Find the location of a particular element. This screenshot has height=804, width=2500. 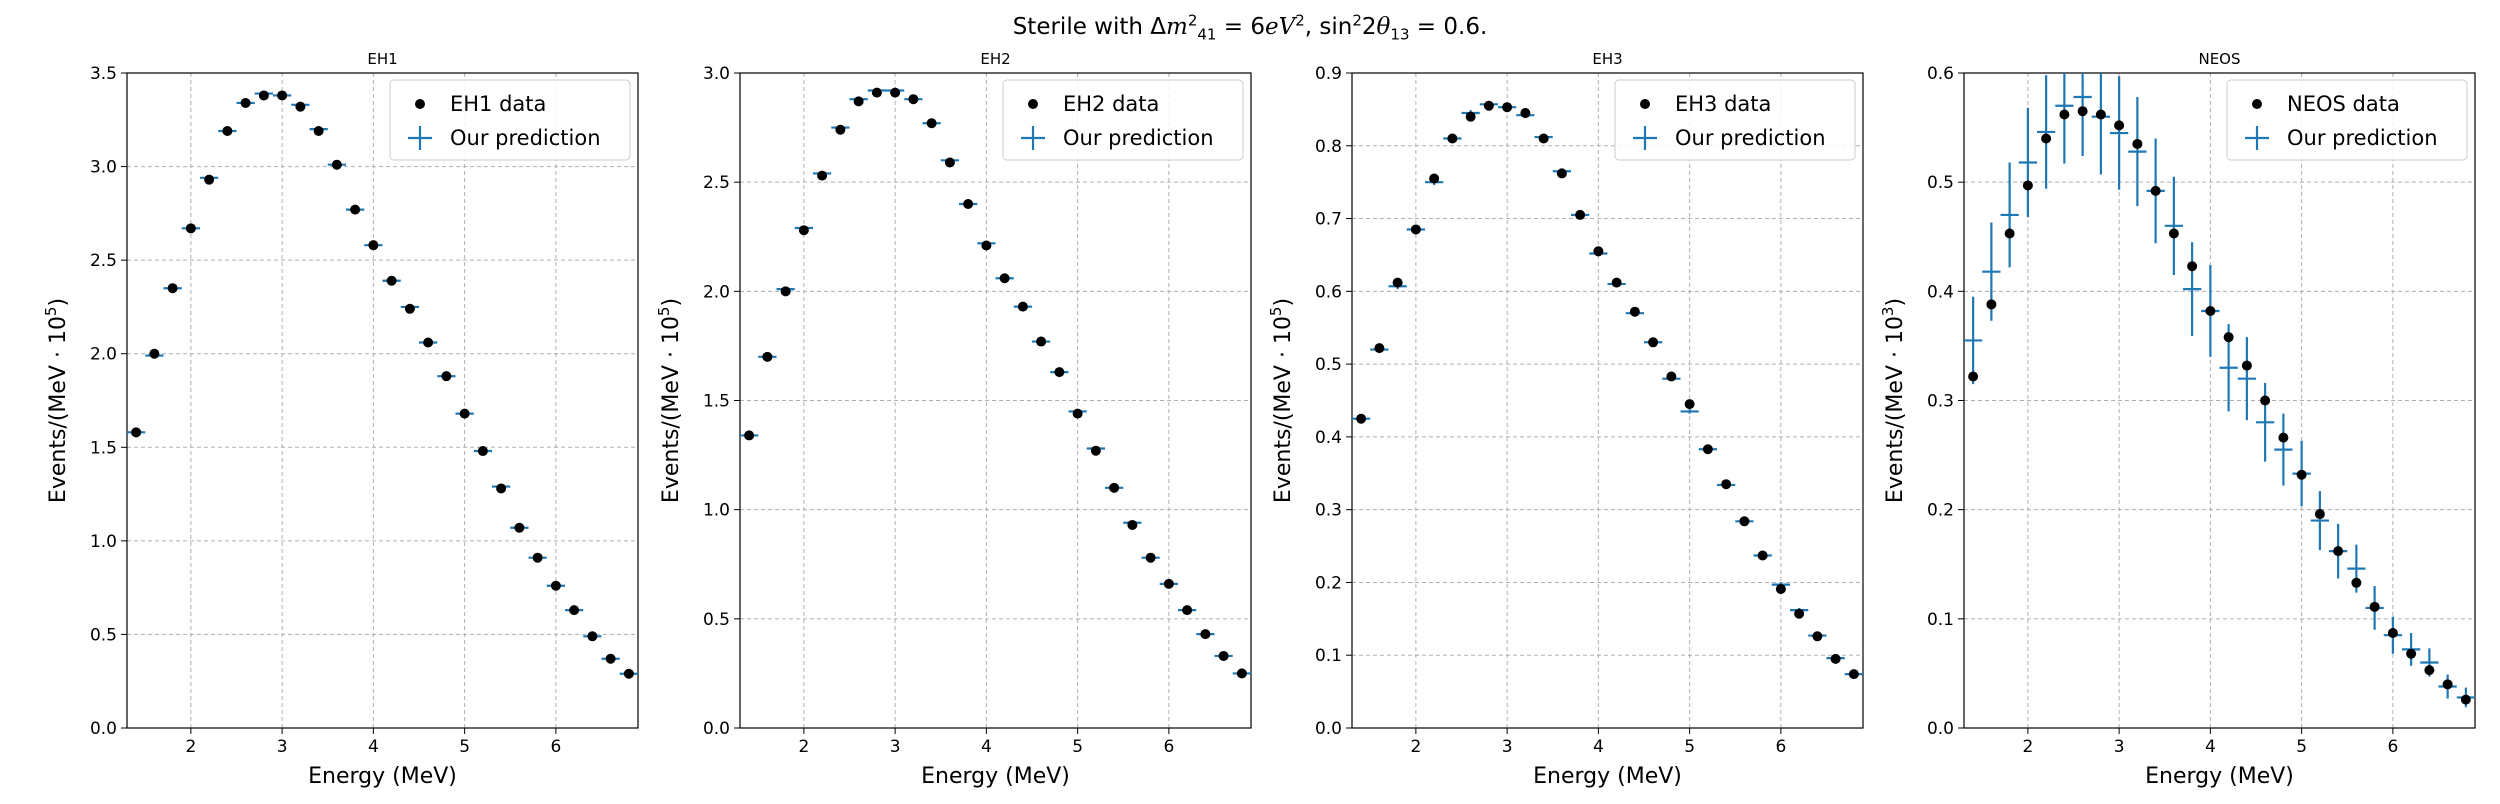

legend: EH2 data Our prediction is located at coordinates (1123, 120).